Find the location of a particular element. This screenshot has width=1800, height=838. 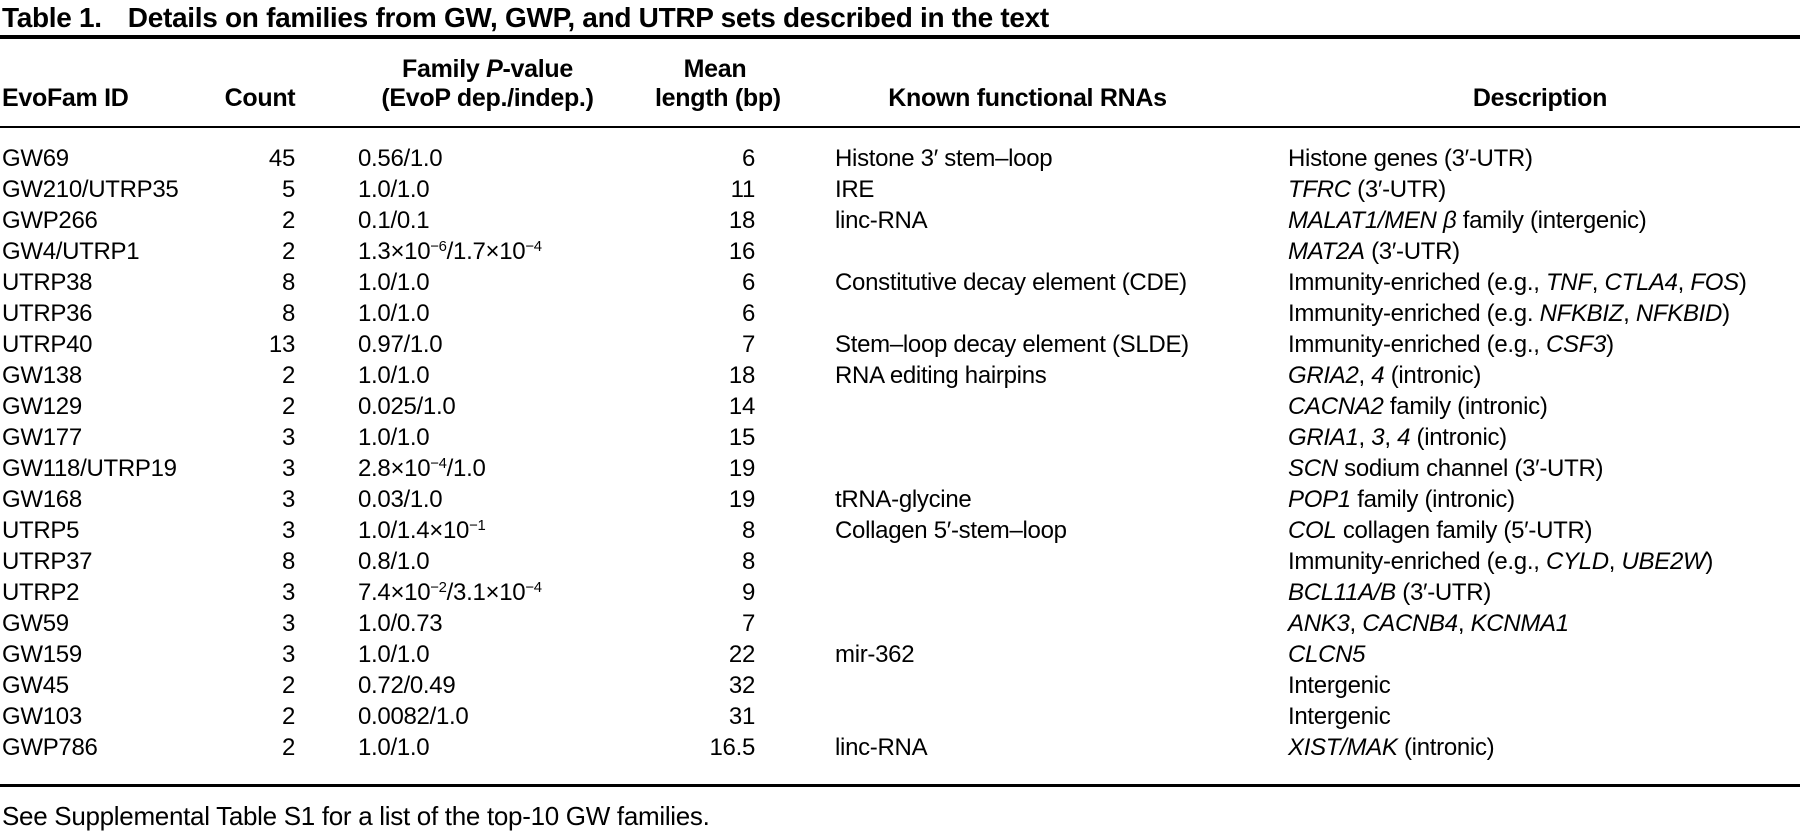

cell-evofam_id: GW59 is located at coordinates (35, 623).